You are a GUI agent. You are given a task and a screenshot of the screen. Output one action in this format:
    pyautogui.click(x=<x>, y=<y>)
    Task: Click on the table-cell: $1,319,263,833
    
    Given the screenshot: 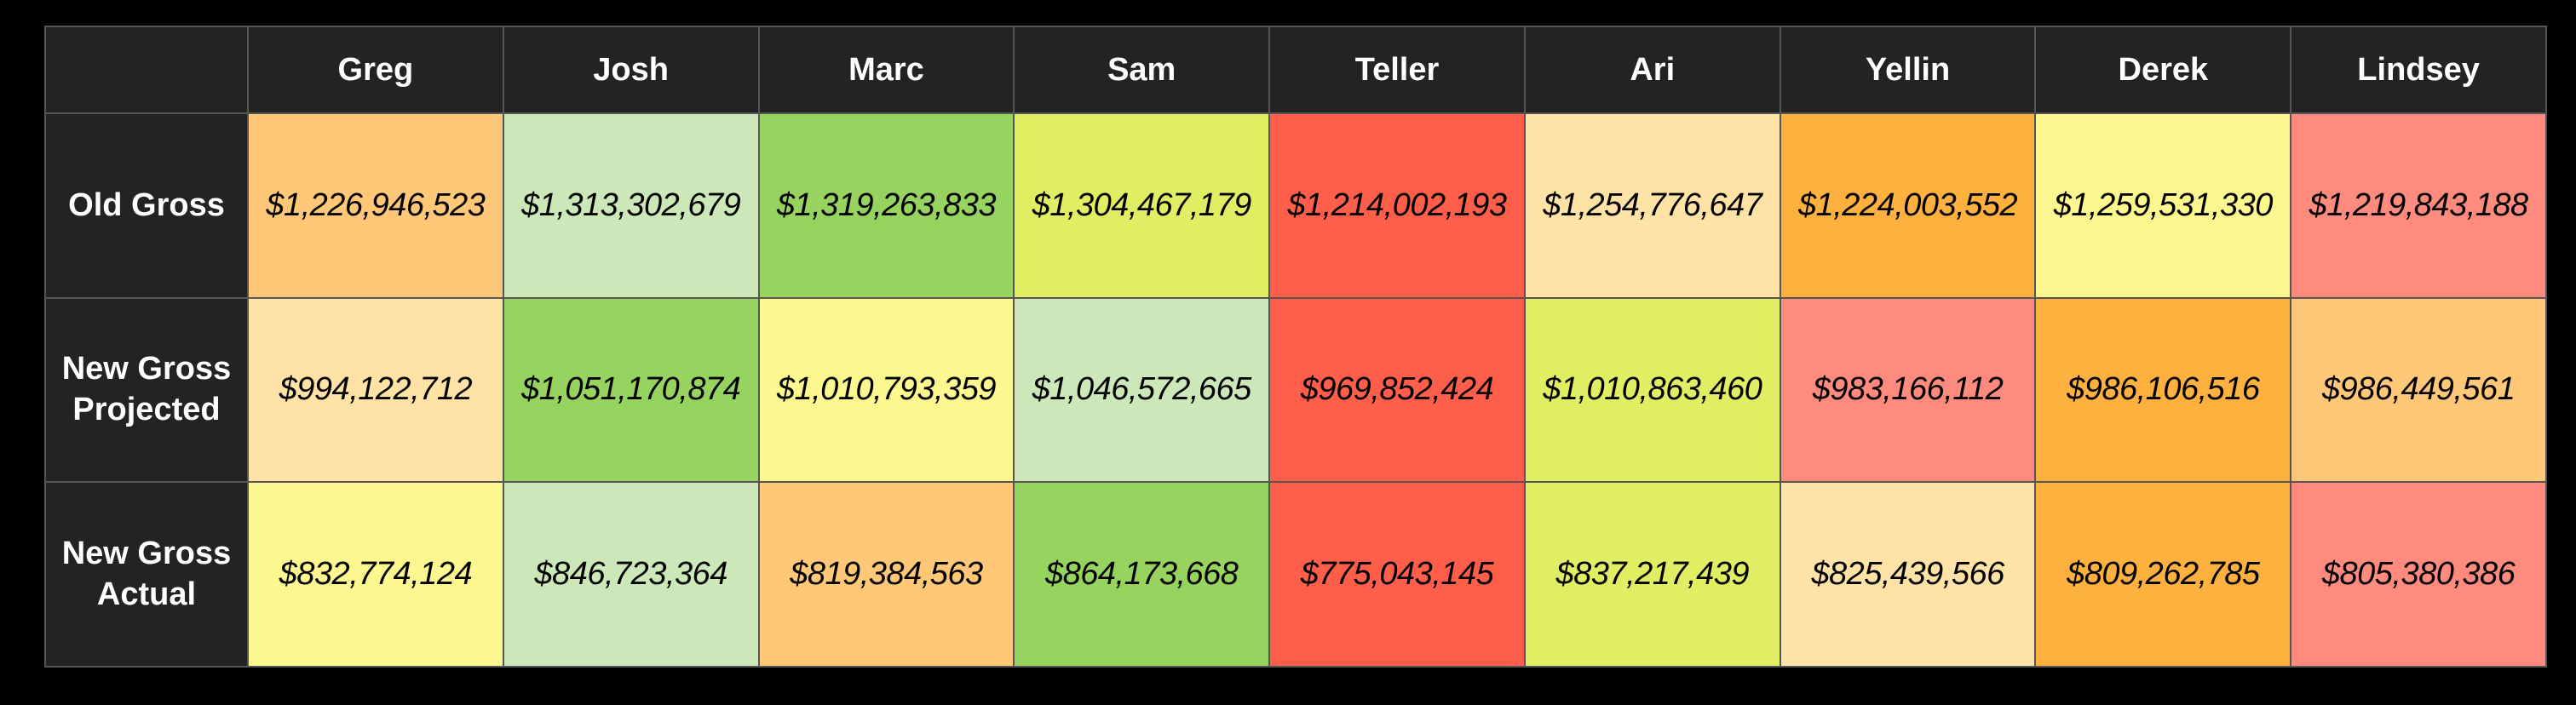 What is the action you would take?
    pyautogui.click(x=886, y=205)
    